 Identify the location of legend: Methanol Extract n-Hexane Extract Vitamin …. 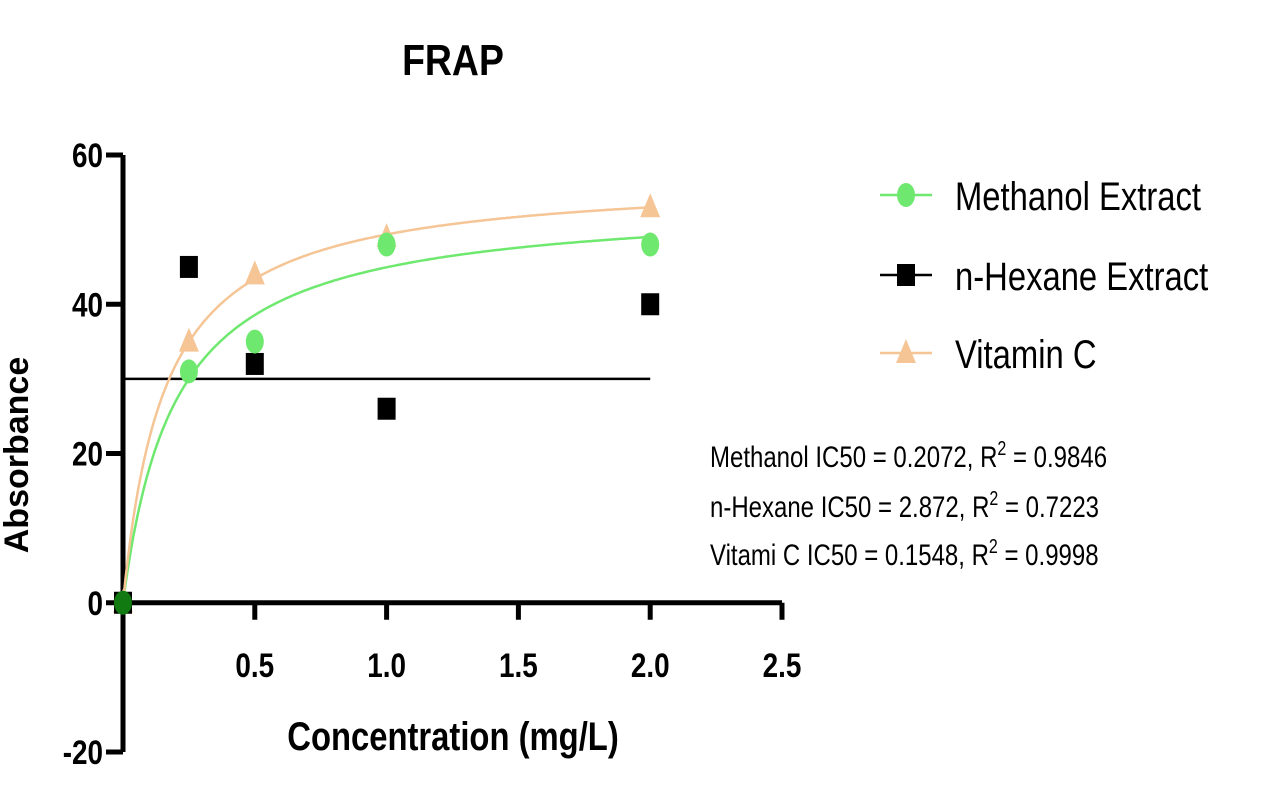
(1044, 275).